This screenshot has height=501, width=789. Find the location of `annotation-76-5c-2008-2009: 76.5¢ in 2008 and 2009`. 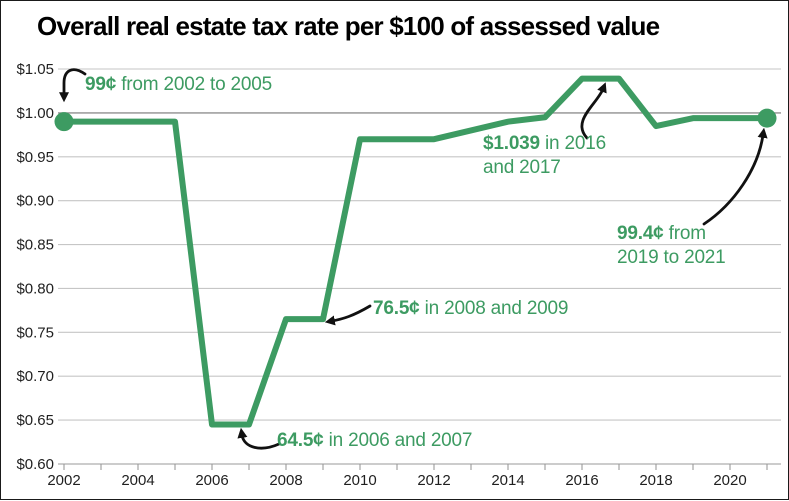

annotation-76-5c-2008-2009: 76.5¢ in 2008 and 2009 is located at coordinates (470, 309).